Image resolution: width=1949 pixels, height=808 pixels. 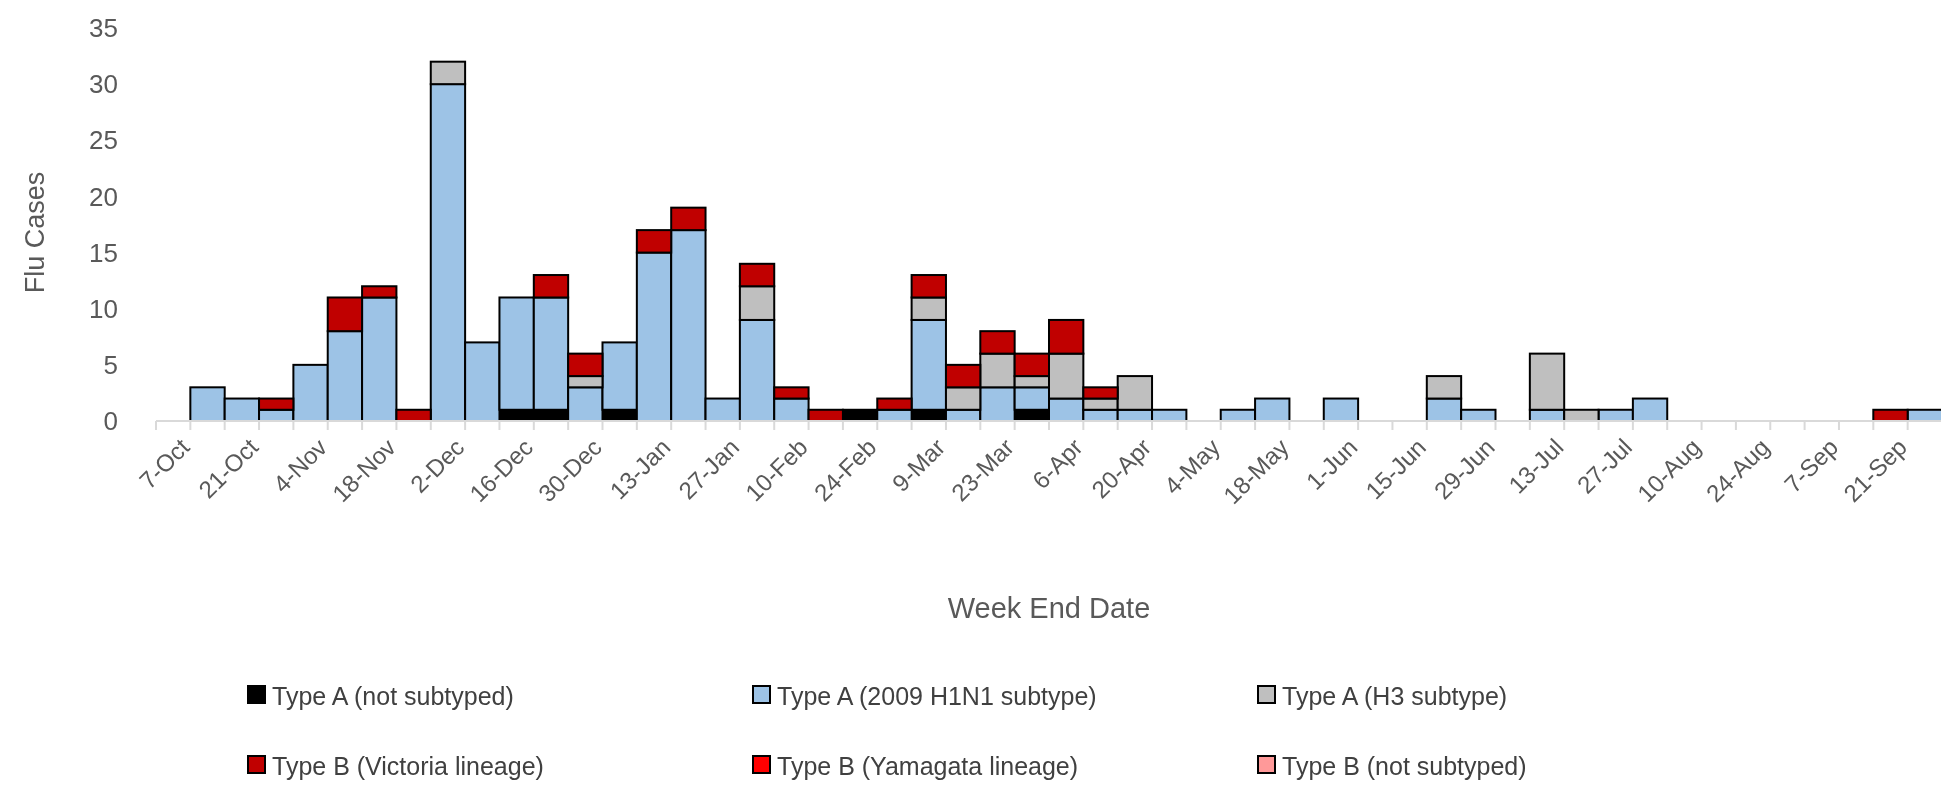 What do you see at coordinates (103, 252) in the screenshot?
I see `y-tick-label: 15` at bounding box center [103, 252].